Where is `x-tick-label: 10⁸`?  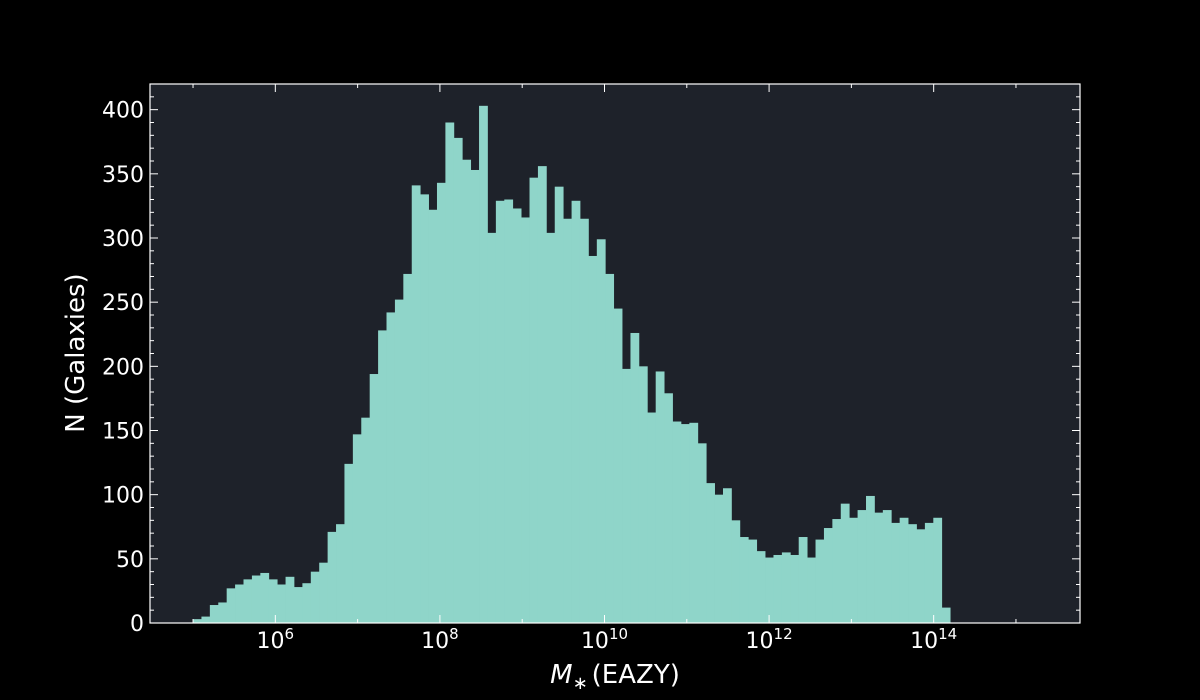 x-tick-label: 10⁸ is located at coordinates (440, 639).